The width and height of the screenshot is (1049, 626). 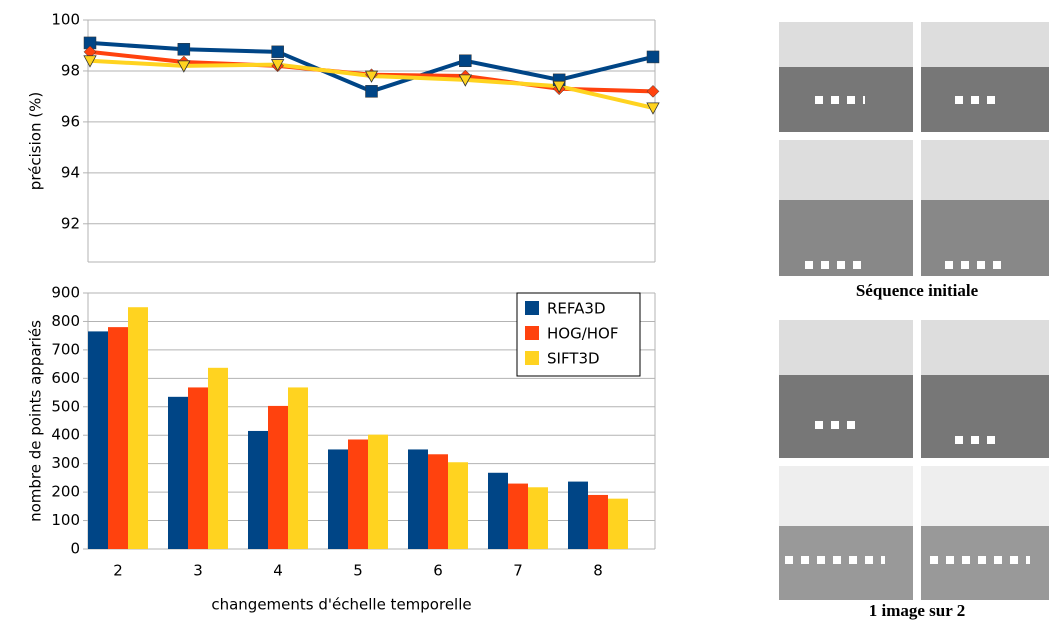 What do you see at coordinates (358, 571) in the screenshot?
I see `x-tick-label: 5` at bounding box center [358, 571].